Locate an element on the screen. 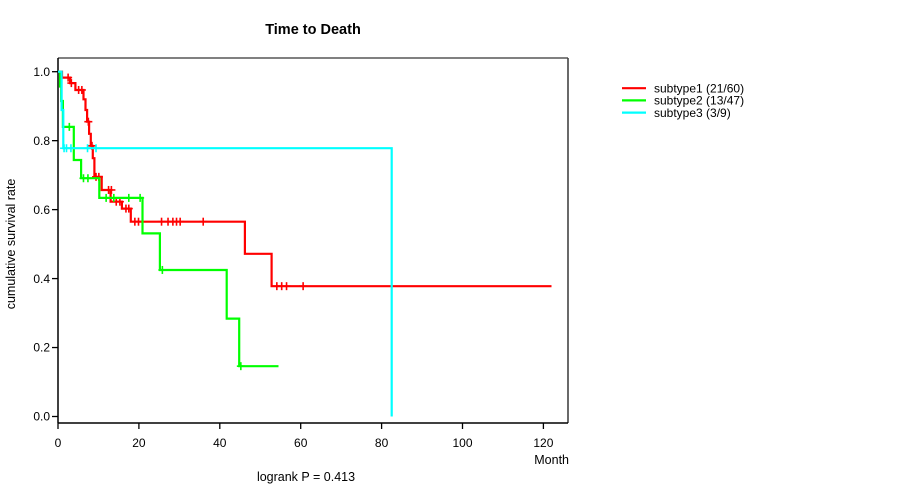 The height and width of the screenshot is (500, 900). y-tick-label: 1.0 is located at coordinates (41, 72).